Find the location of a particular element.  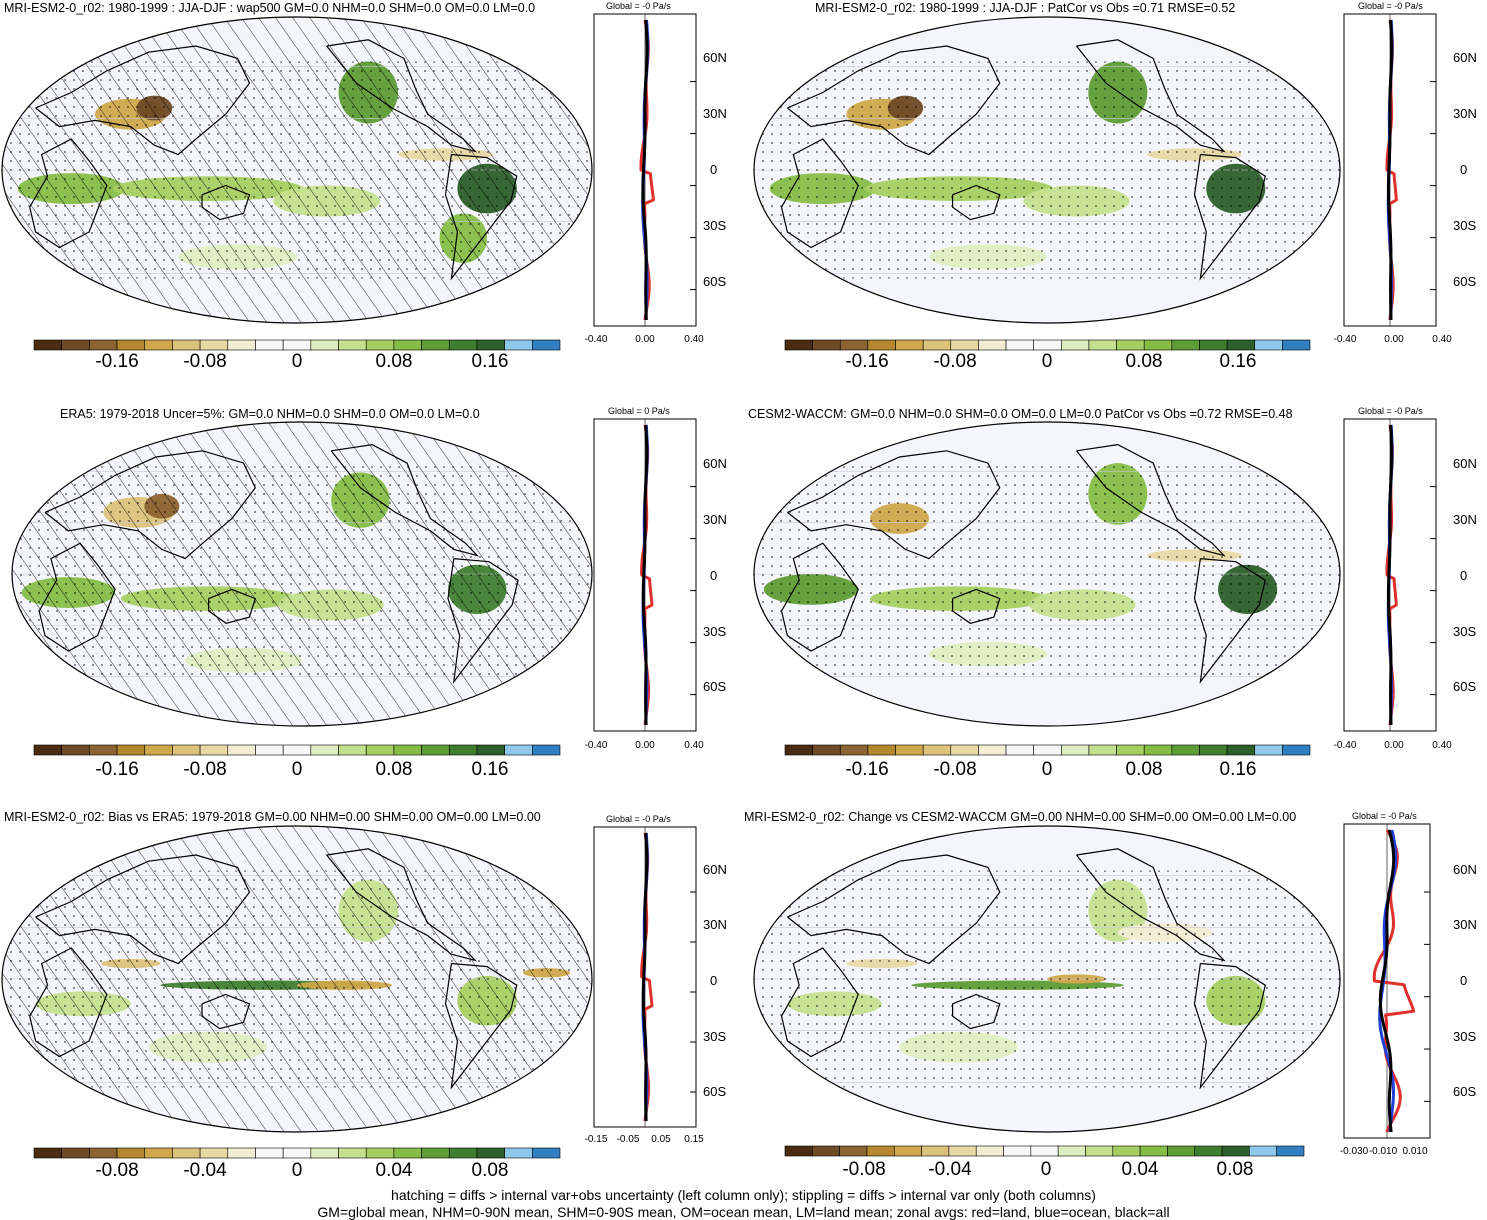

zonal-x-tick: -0.15 is located at coordinates (596, 1139).